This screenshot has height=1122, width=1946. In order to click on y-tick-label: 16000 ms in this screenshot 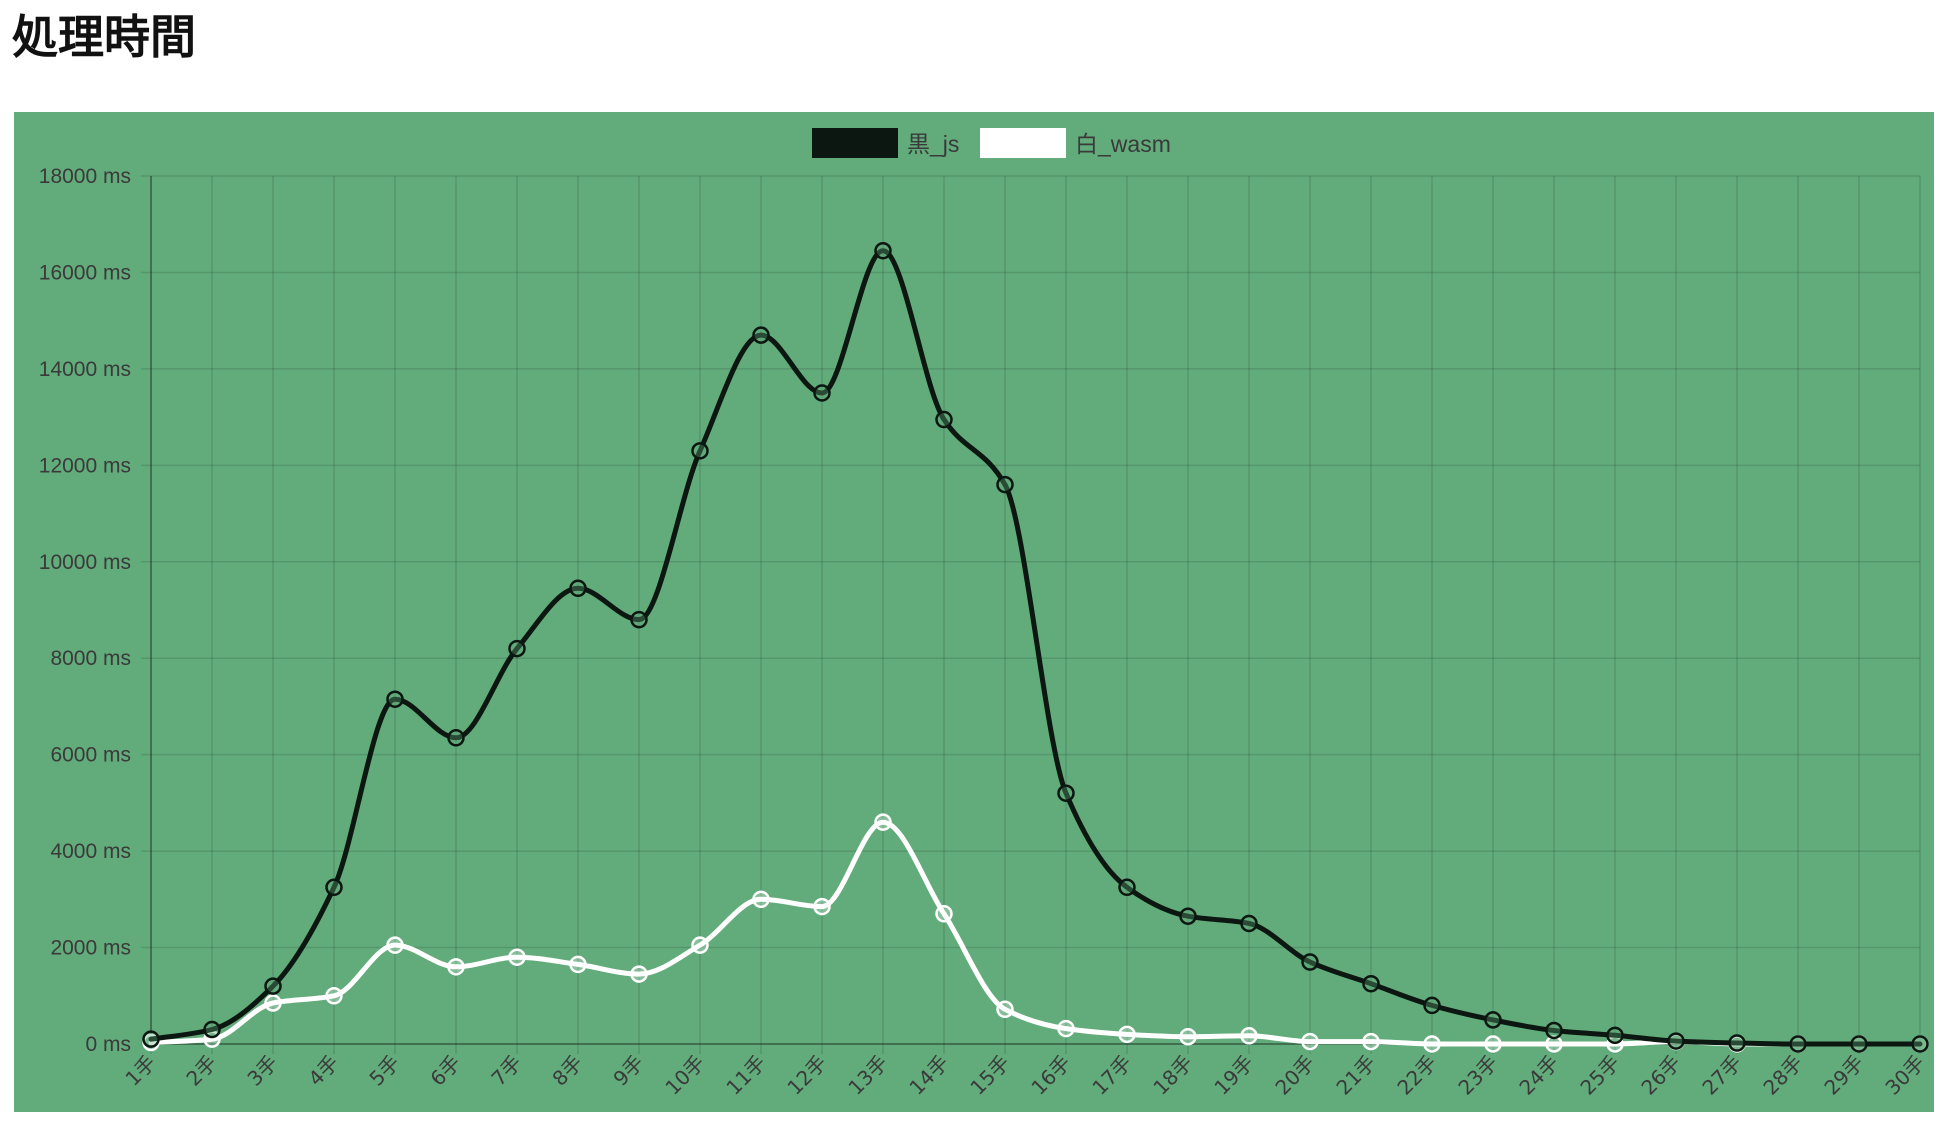, I will do `click(85, 272)`.